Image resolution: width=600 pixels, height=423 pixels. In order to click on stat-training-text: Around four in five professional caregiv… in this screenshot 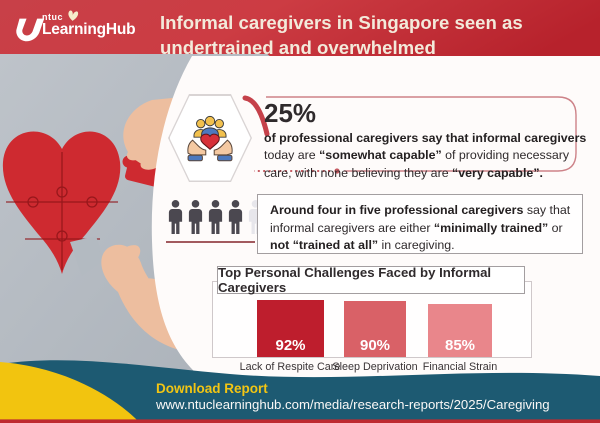, I will do `click(420, 228)`.